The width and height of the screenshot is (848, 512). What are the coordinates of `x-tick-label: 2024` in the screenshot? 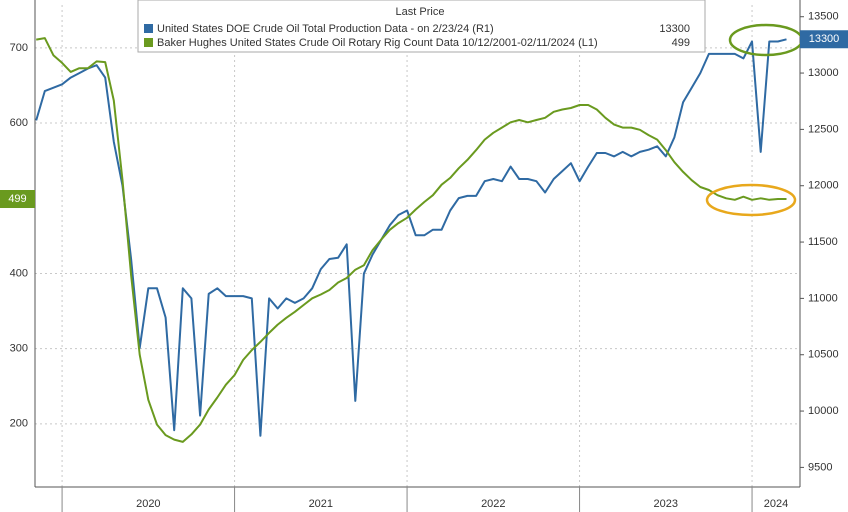 It's located at (776, 504).